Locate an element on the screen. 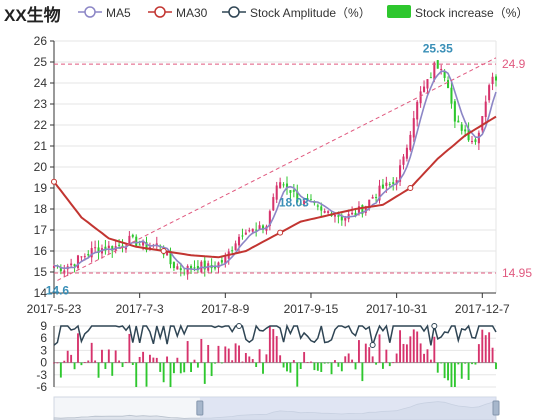 This screenshot has width=550, height=420. legend-item: MA5 is located at coordinates (104, 13).